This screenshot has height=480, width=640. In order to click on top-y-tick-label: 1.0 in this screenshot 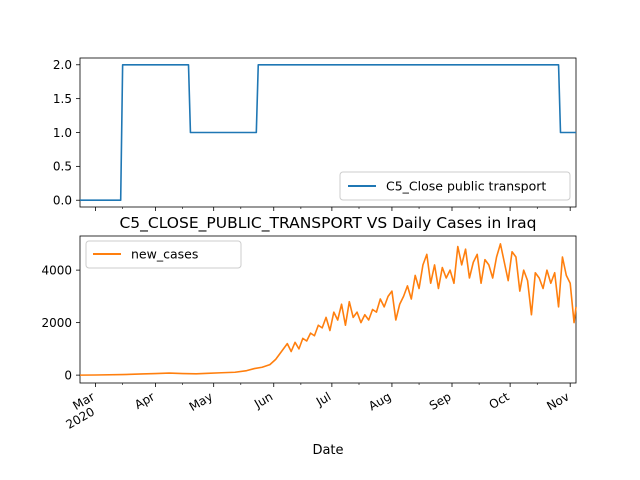, I will do `click(62, 133)`.